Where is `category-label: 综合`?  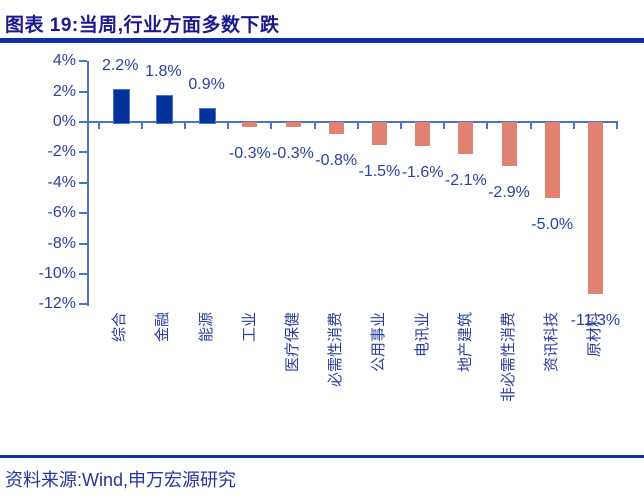 category-label: 综合 is located at coordinates (120, 327).